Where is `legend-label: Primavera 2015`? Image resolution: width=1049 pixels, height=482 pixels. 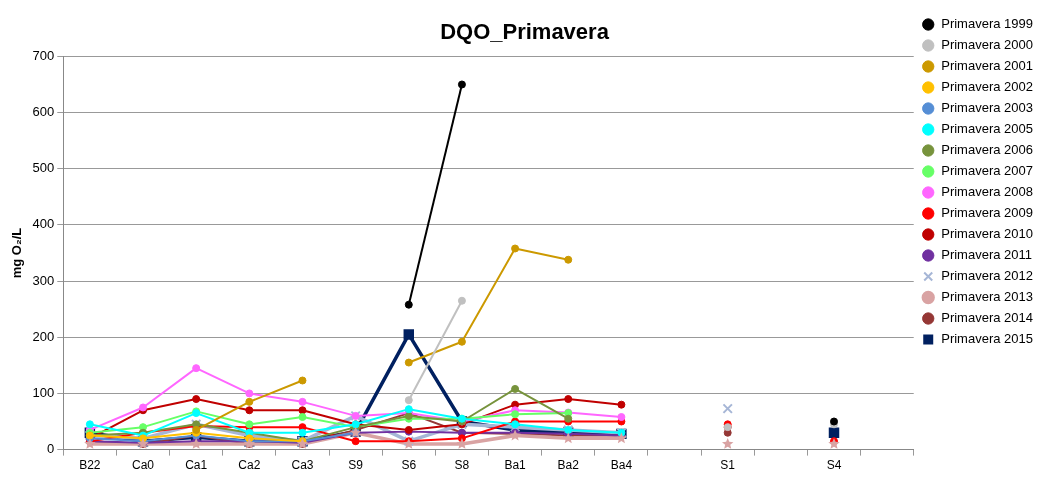
legend-label: Primavera 2015 is located at coordinates (987, 339).